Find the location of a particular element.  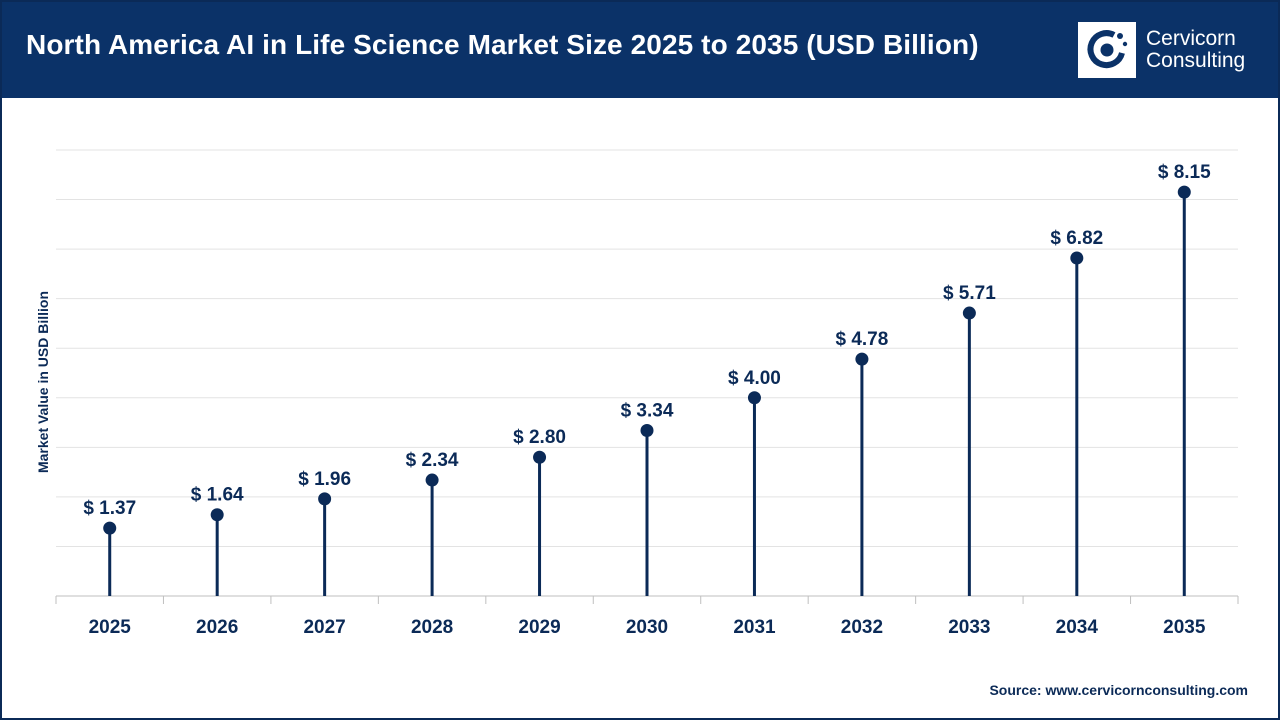

data-label: $ 4.78 is located at coordinates (861, 339).